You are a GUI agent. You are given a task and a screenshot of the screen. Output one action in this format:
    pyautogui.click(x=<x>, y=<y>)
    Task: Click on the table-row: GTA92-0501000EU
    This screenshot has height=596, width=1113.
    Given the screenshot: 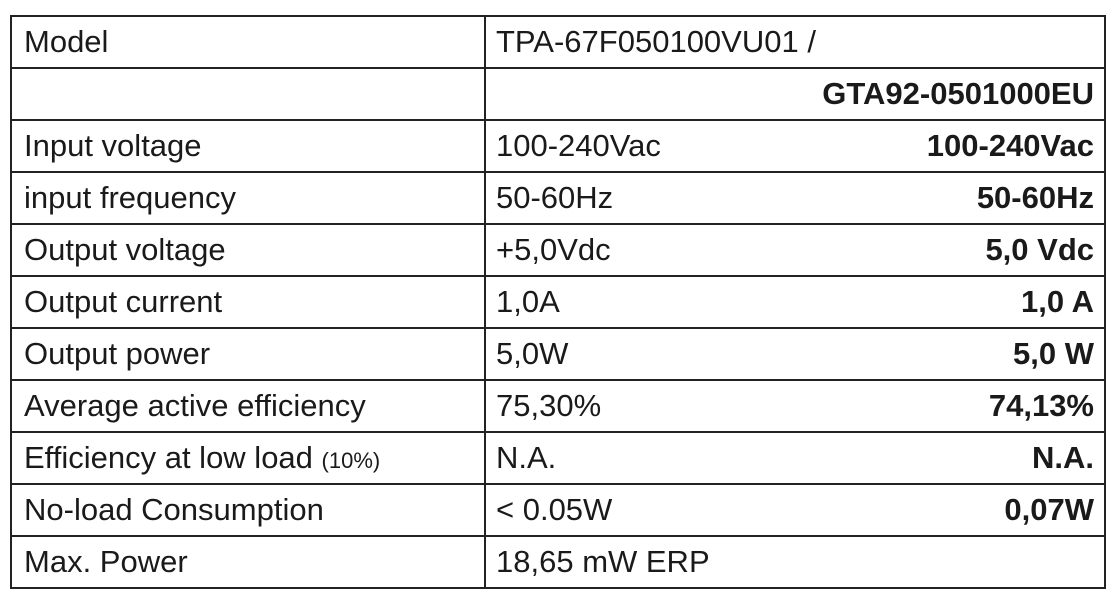 What is the action you would take?
    pyautogui.click(x=558, y=94)
    